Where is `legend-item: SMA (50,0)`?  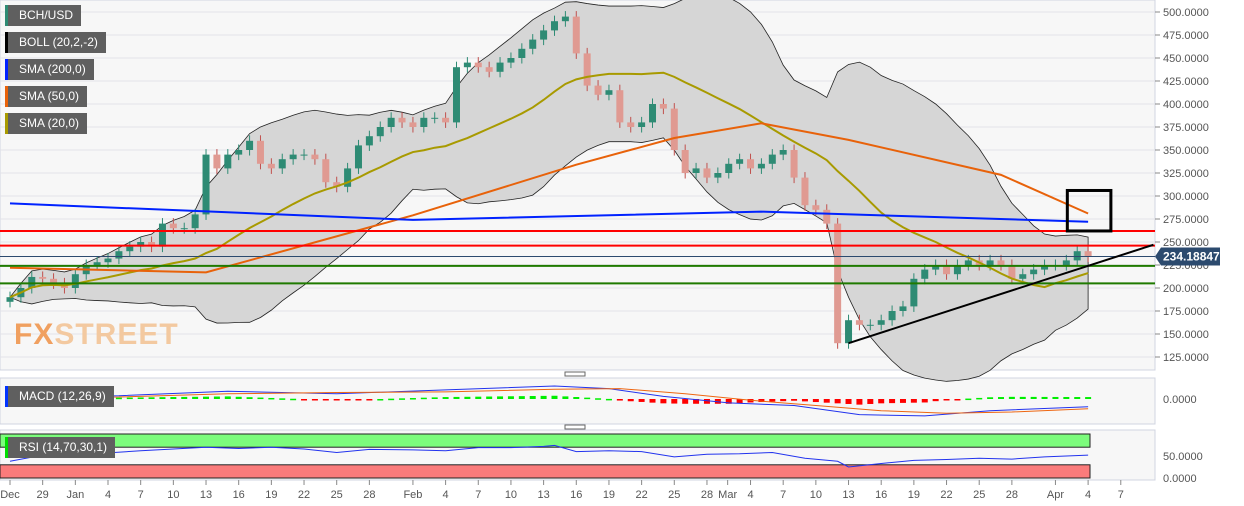
legend-item: SMA (50,0) is located at coordinates (46, 96).